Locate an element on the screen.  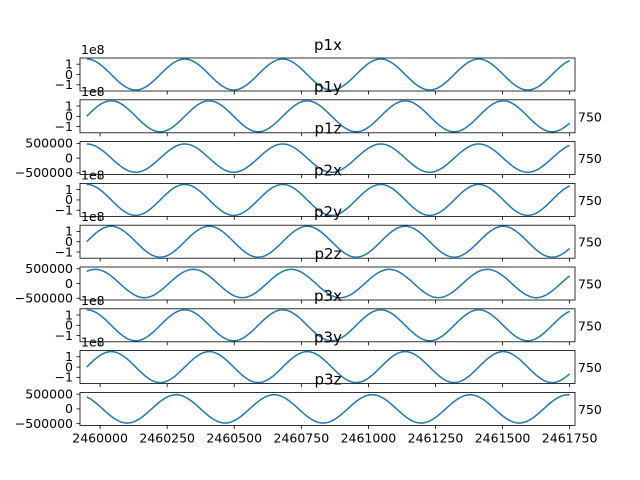
subplot-p1x: 10−1 1e8 p1x is located at coordinates (315, 65).